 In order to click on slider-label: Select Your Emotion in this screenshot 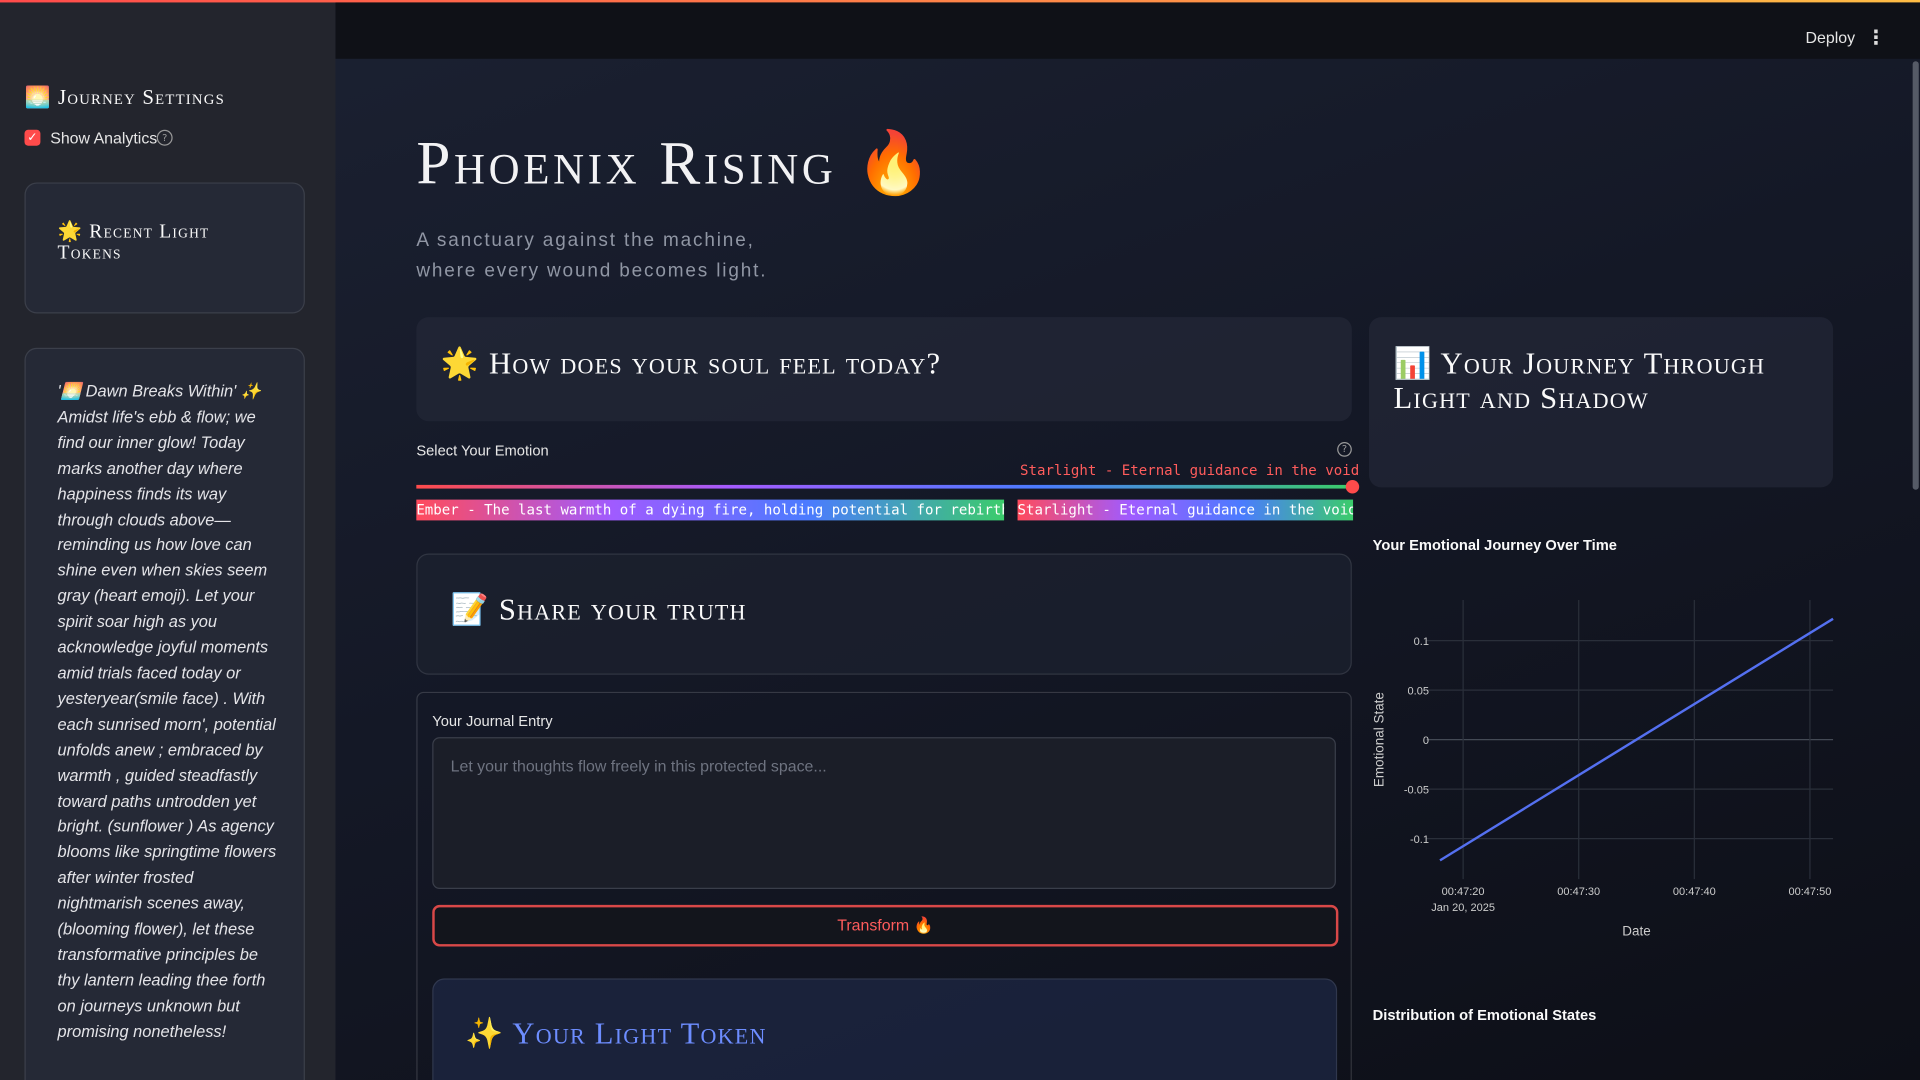, I will do `click(482, 451)`.